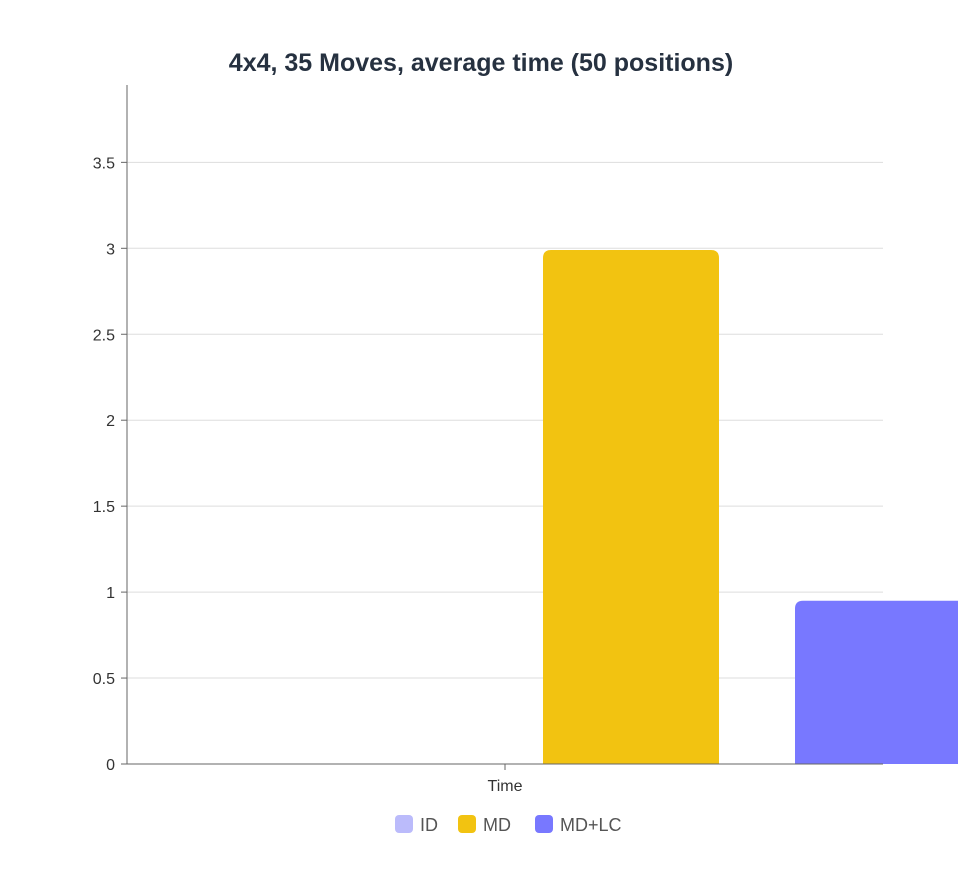 This screenshot has width=958, height=883. What do you see at coordinates (104, 335) in the screenshot?
I see `y-tick-label: 2.5` at bounding box center [104, 335].